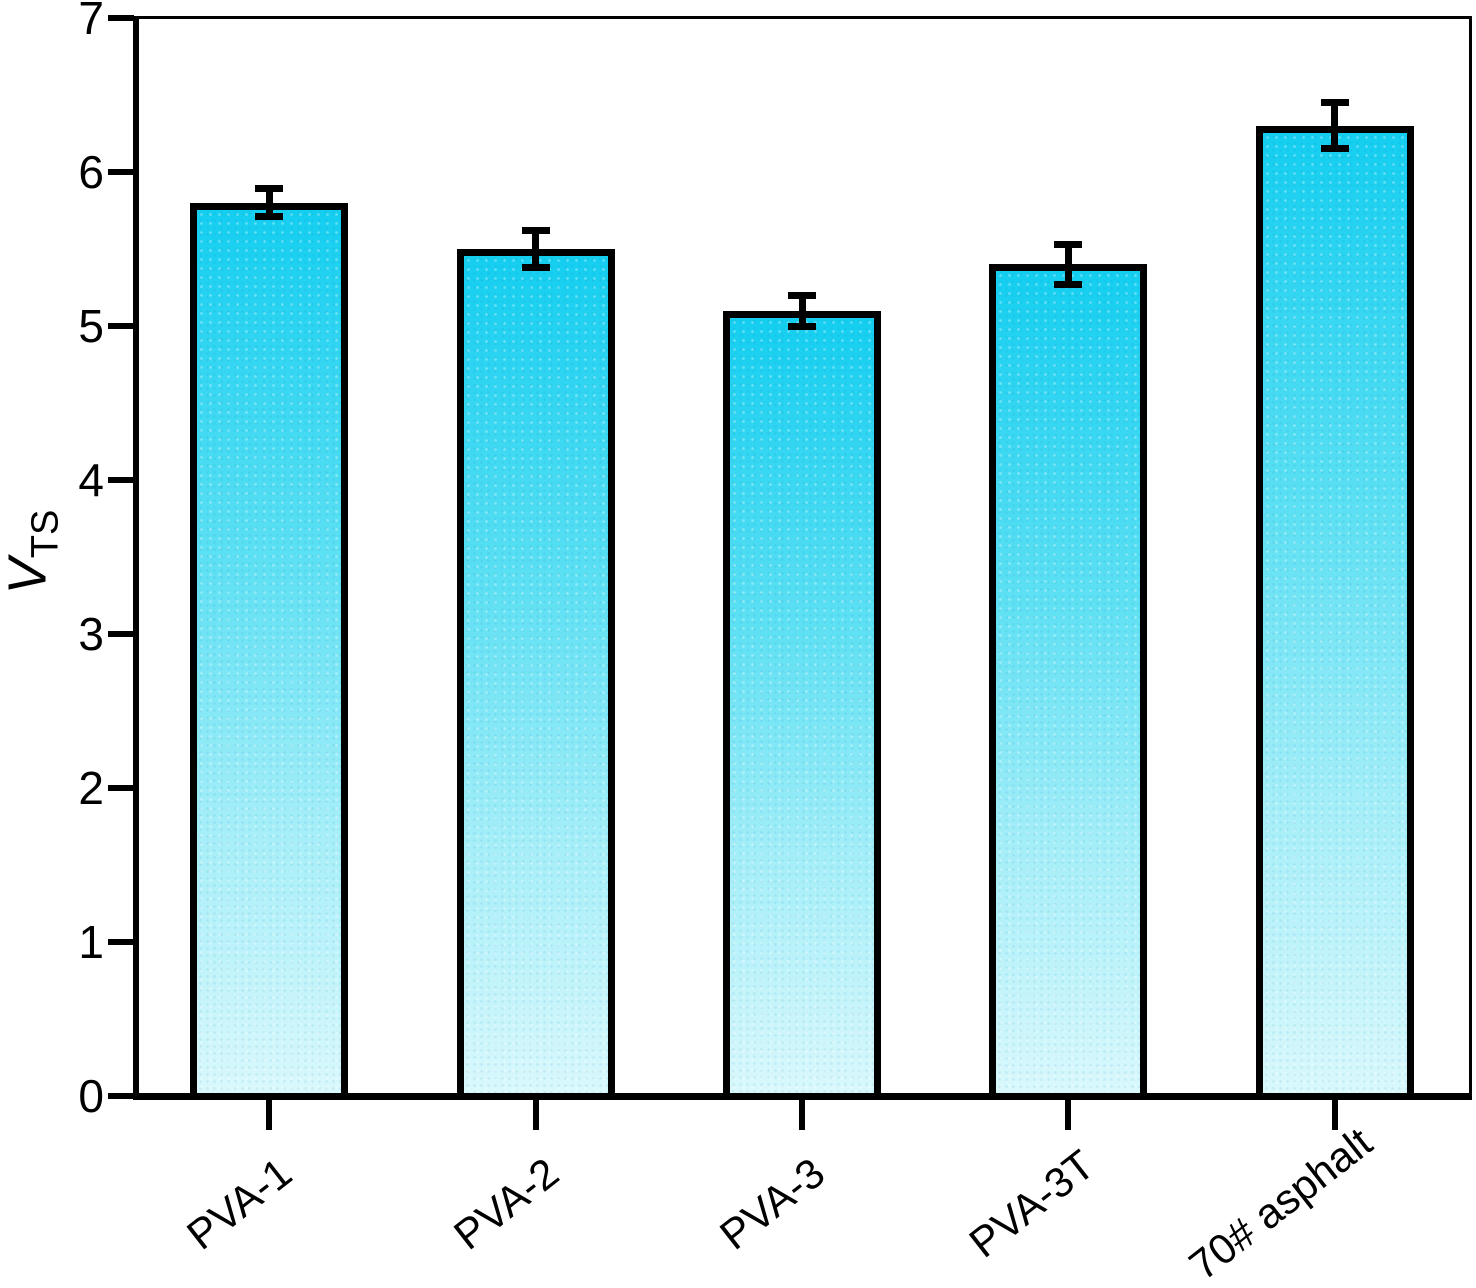  I want to click on y-axis-tick-label: 4, so click(91, 480).